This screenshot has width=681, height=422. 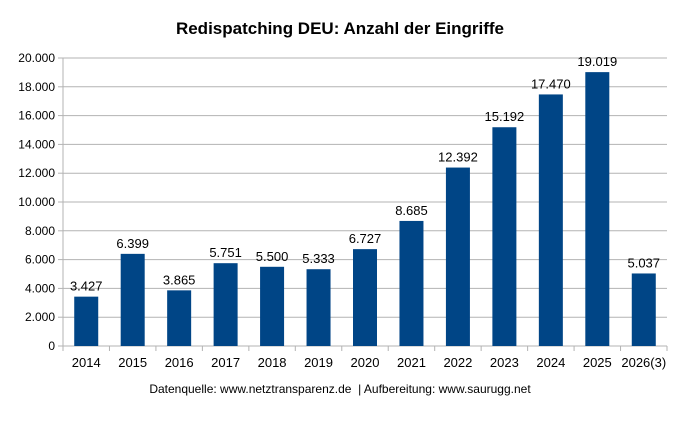 What do you see at coordinates (272, 362) in the screenshot?
I see `x-tick-label: 2018` at bounding box center [272, 362].